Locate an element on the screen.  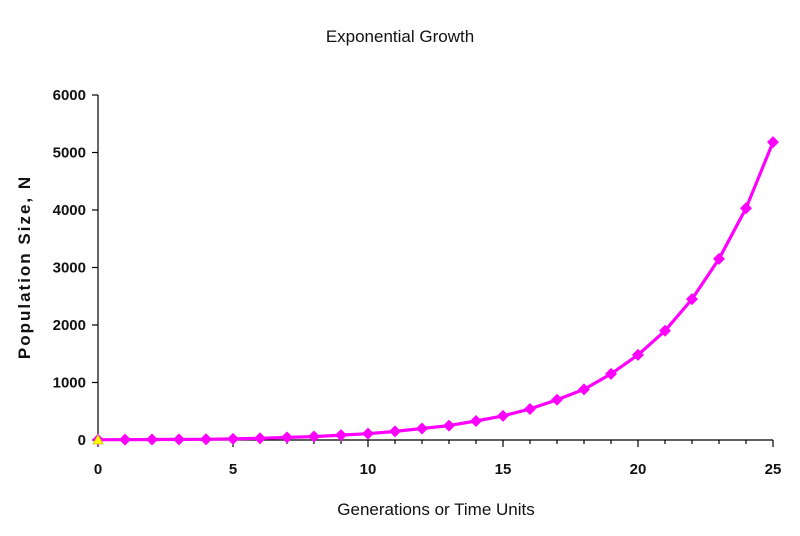
x-axis: 0 5 10 15 20 25 is located at coordinates (438, 458).